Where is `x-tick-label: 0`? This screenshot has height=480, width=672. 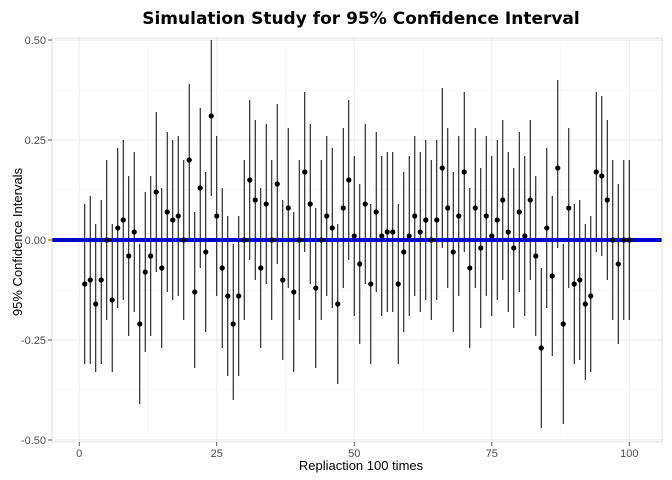
x-tick-label: 0 is located at coordinates (79, 454).